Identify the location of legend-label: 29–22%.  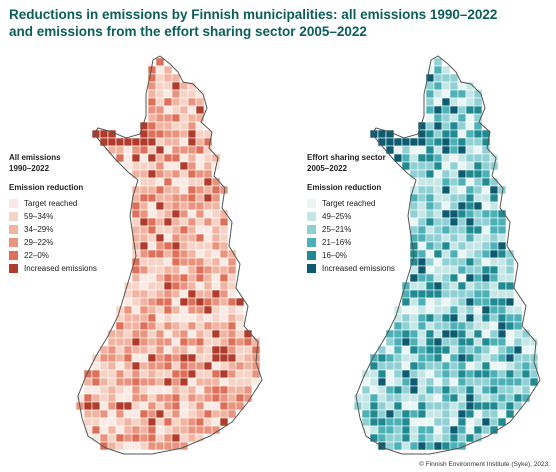
(39, 242).